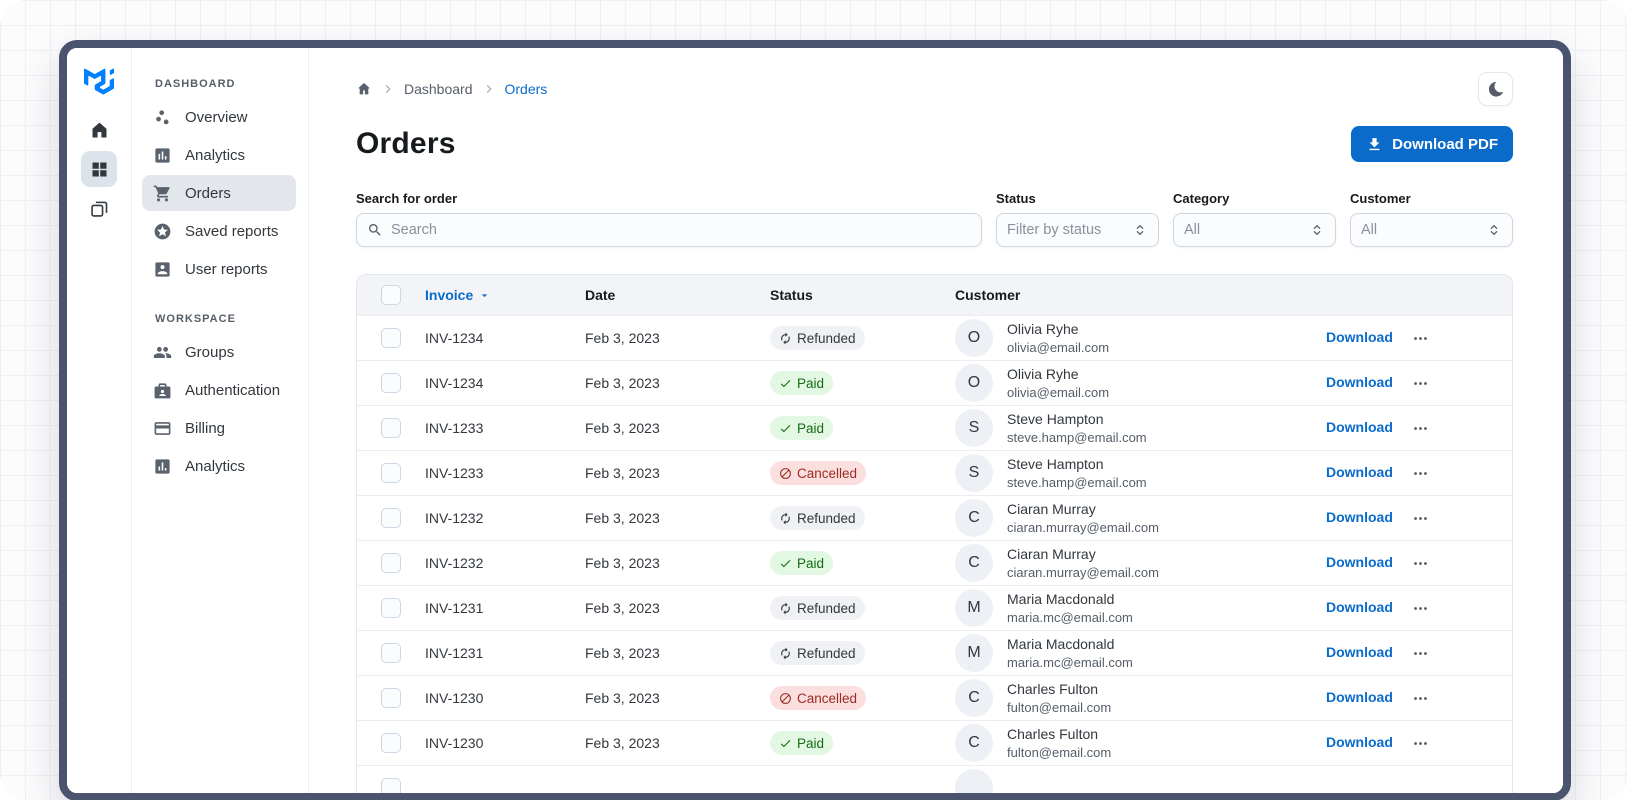  I want to click on mui-logo-icon, so click(99, 81).